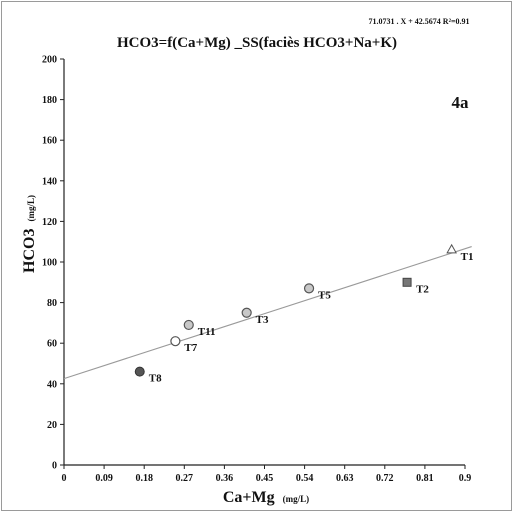 The image size is (515, 514). I want to click on x-axis-label: Ca+Mg (mg/L), so click(266, 497).